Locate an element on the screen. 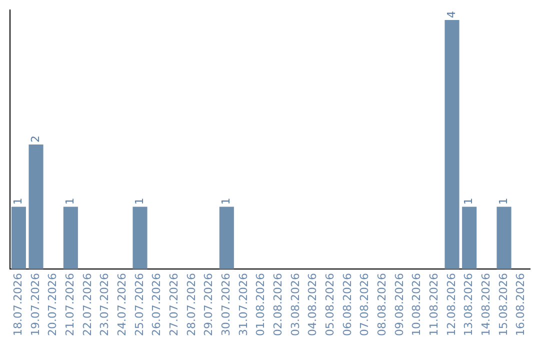  x-tick-label: 02.08.2026 is located at coordinates (278, 304).